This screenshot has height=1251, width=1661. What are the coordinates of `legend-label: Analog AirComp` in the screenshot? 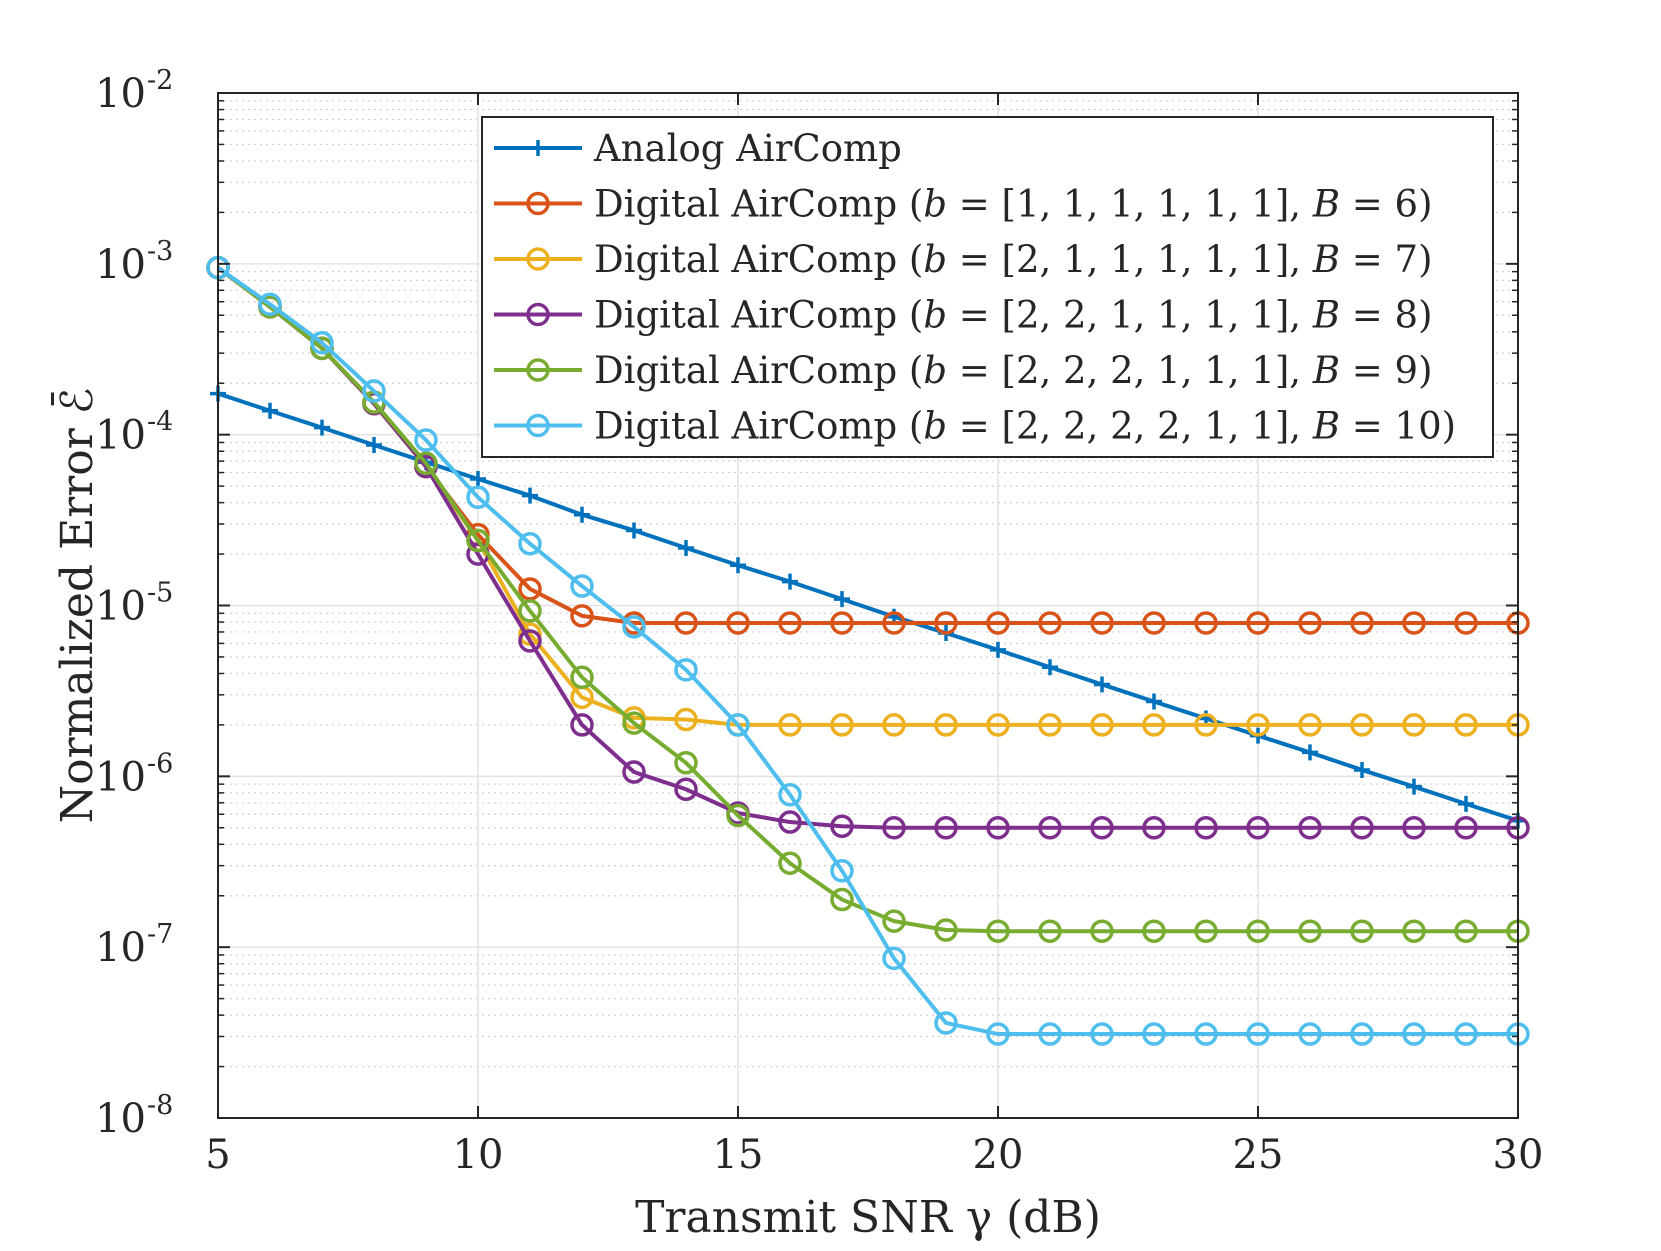 It's located at (747, 148).